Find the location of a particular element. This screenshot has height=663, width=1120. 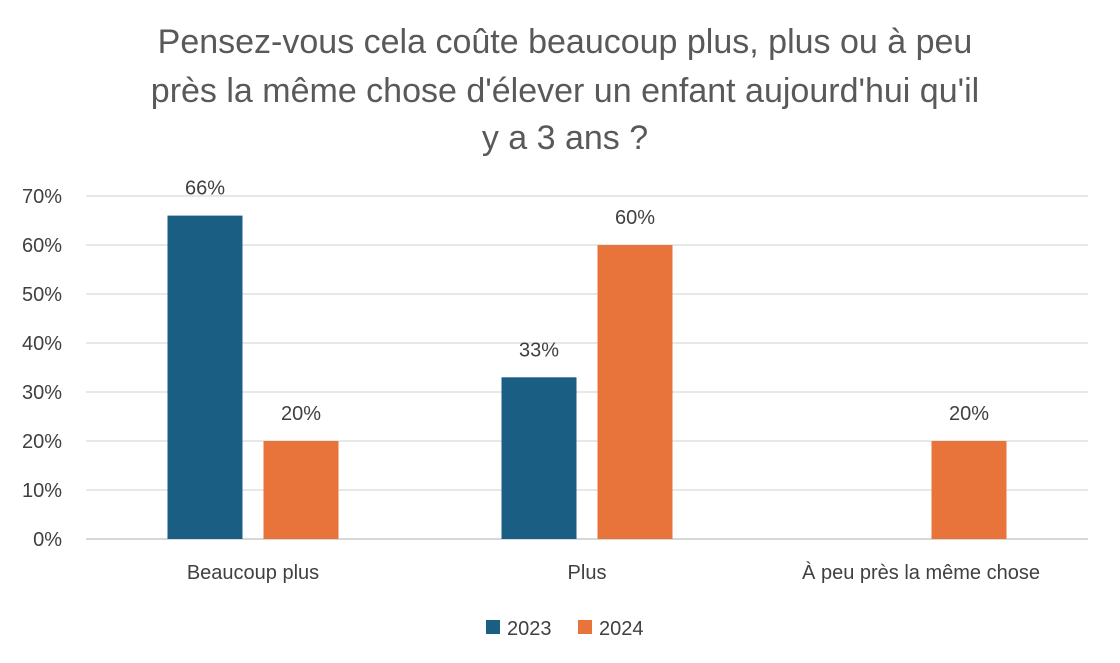

y-tick-label: 50% is located at coordinates (42, 295).